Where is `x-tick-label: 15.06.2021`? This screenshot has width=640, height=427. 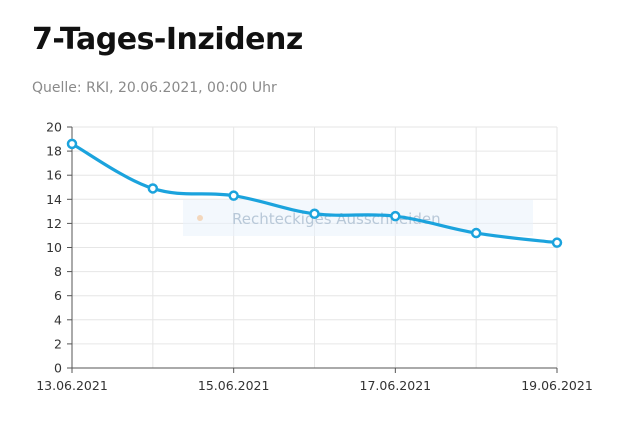
x-tick-label: 15.06.2021 is located at coordinates (234, 385).